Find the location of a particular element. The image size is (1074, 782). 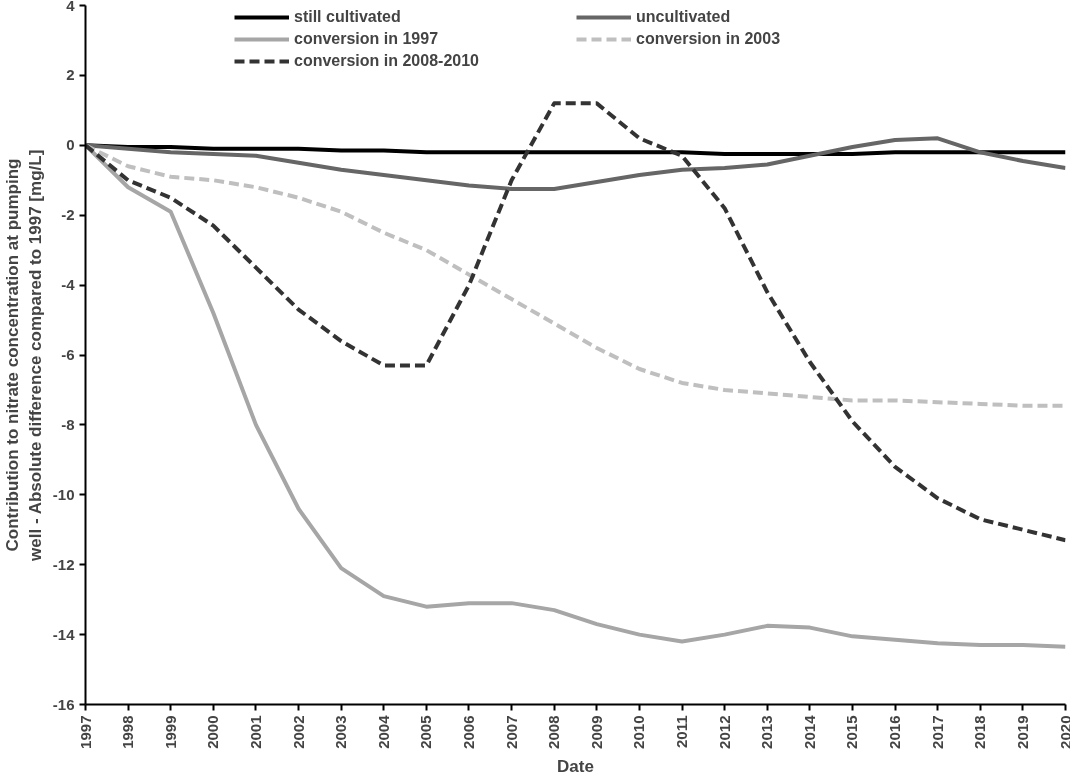

x-tick-label: 2008 is located at coordinates (554, 732).